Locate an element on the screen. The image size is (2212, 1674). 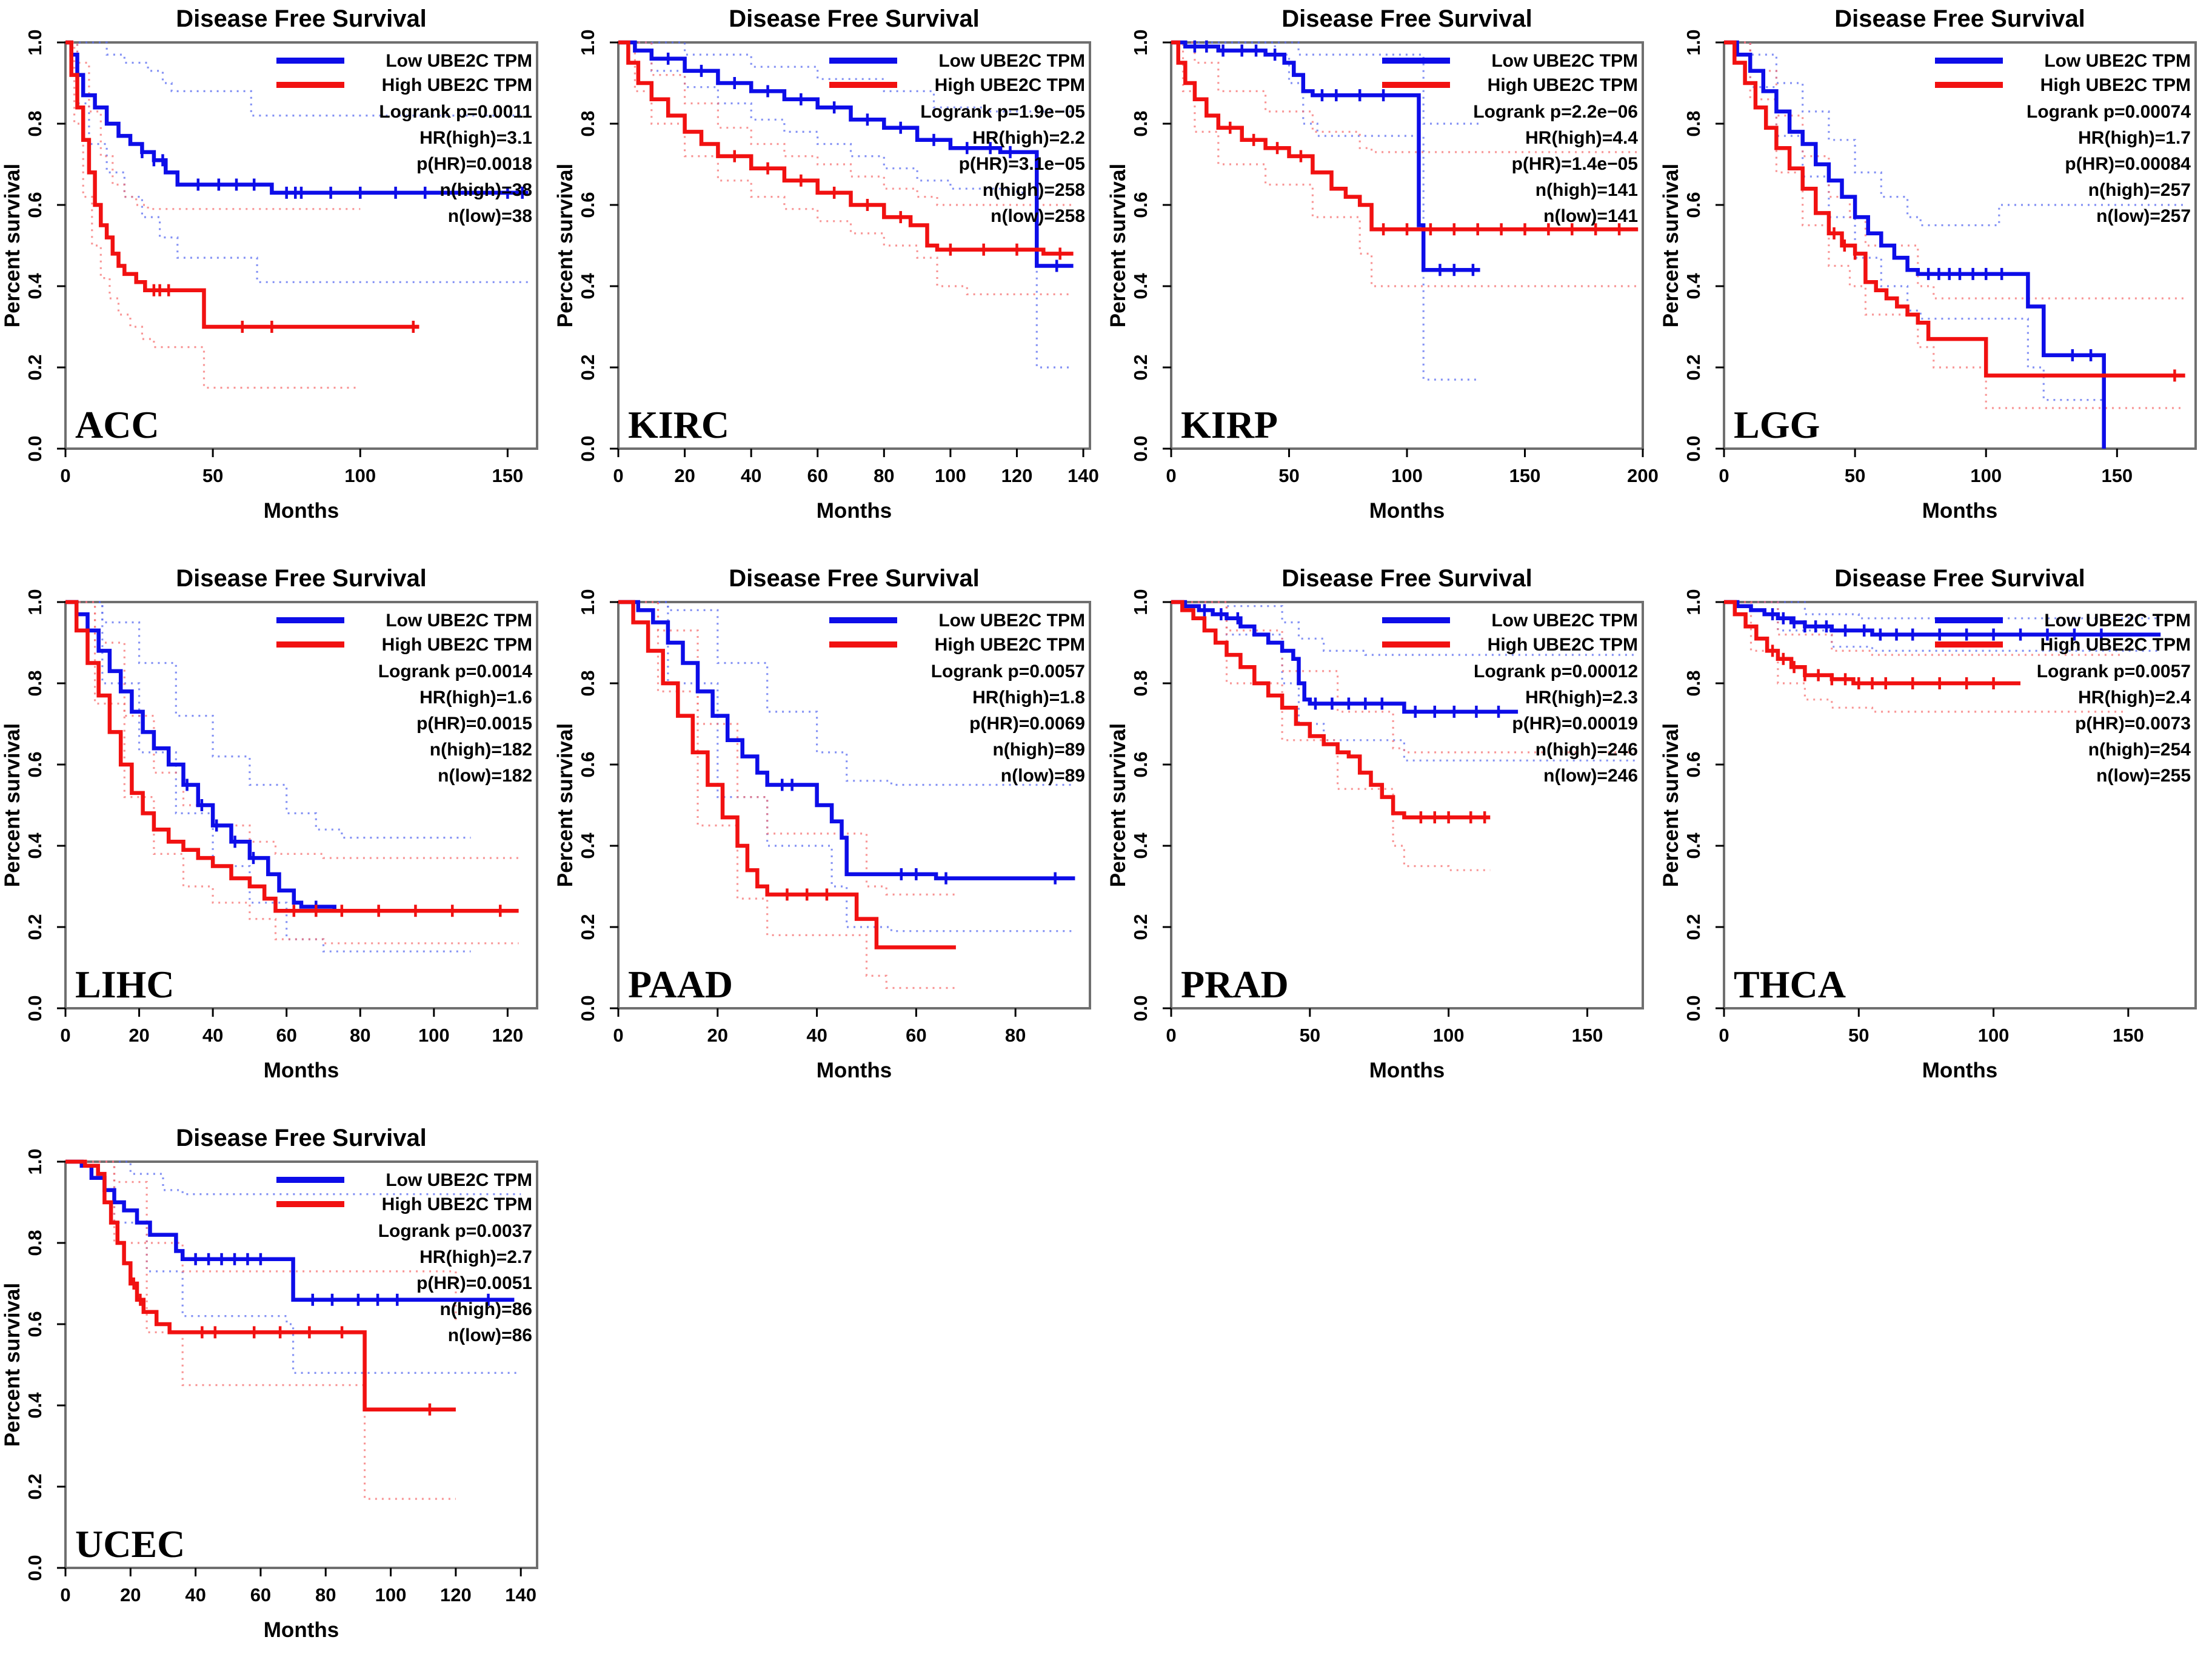
stats-line: n(high)=246 is located at coordinates (1586, 750).